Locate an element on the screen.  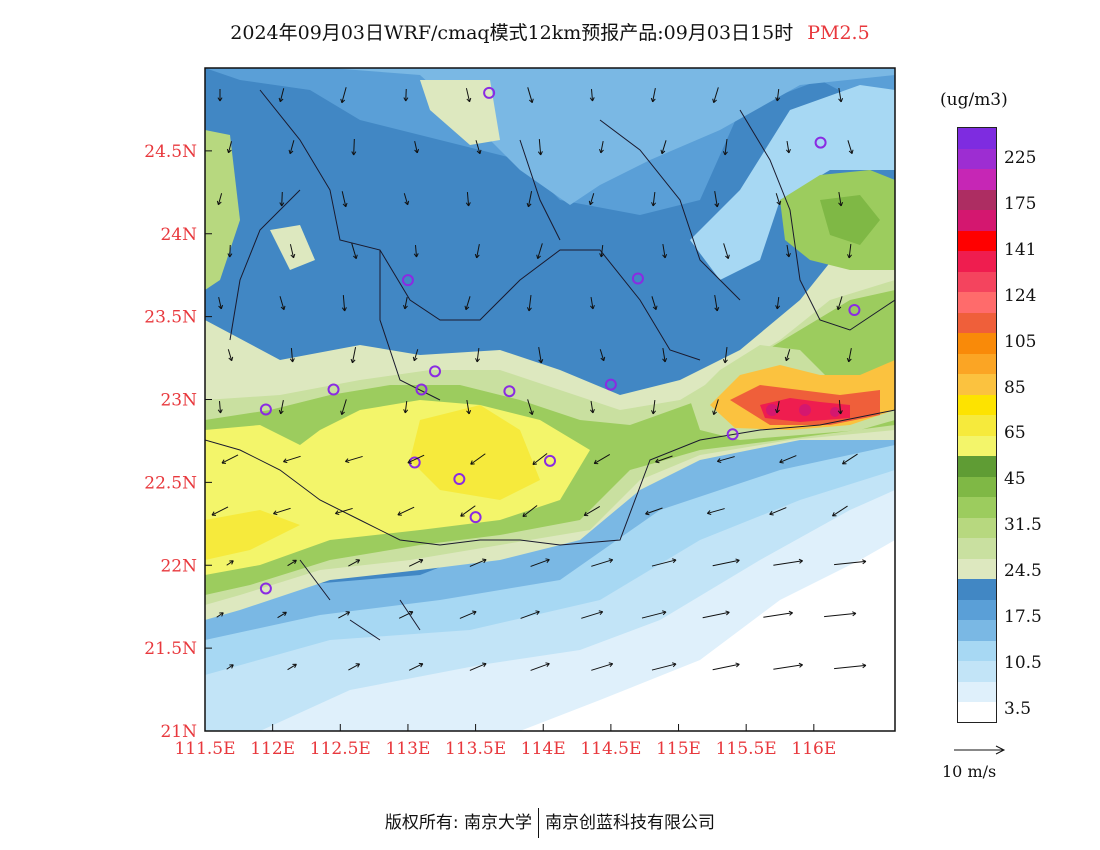
x-tick-label: 111.5E is located at coordinates (204, 749).